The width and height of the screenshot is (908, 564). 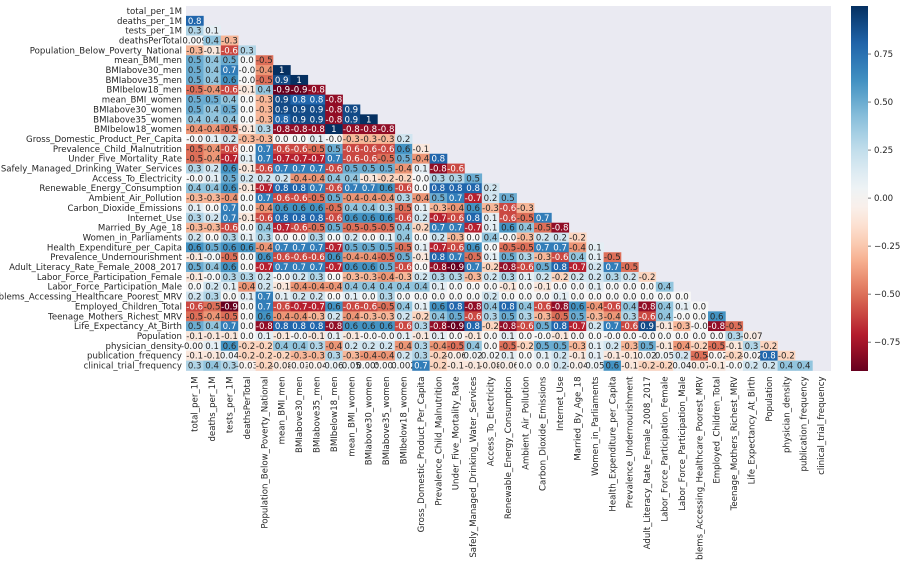 I want to click on cell-value-label: 0.2, so click(x=195, y=298).